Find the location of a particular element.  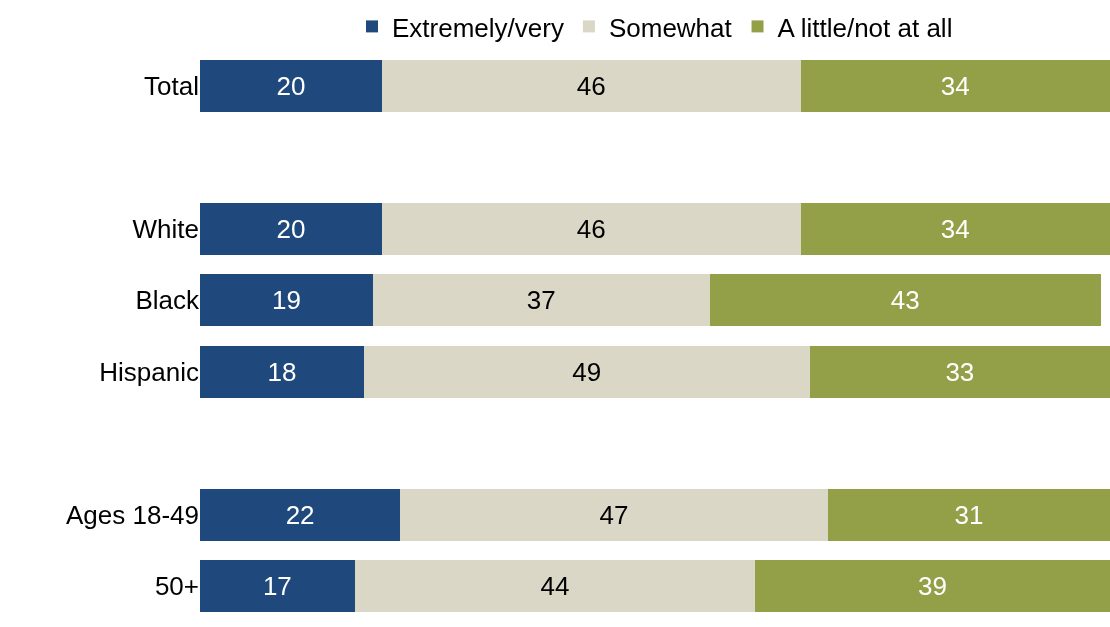

data-label: 43 is located at coordinates (905, 300).